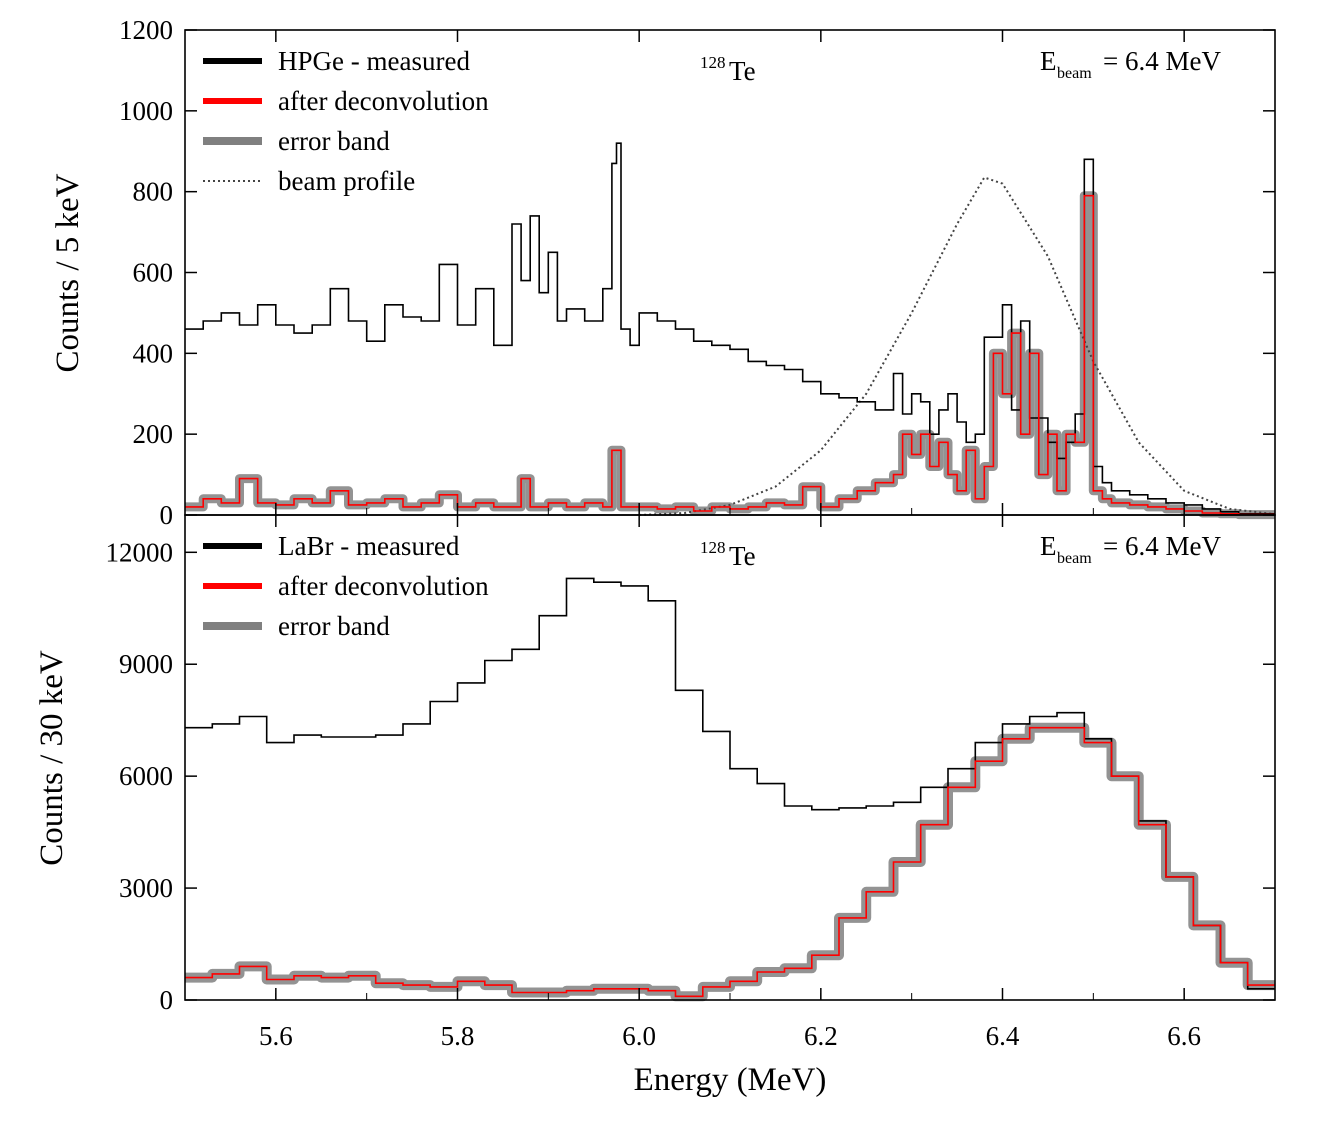  What do you see at coordinates (821, 1036) in the screenshot?
I see `xtick-label: 6.2` at bounding box center [821, 1036].